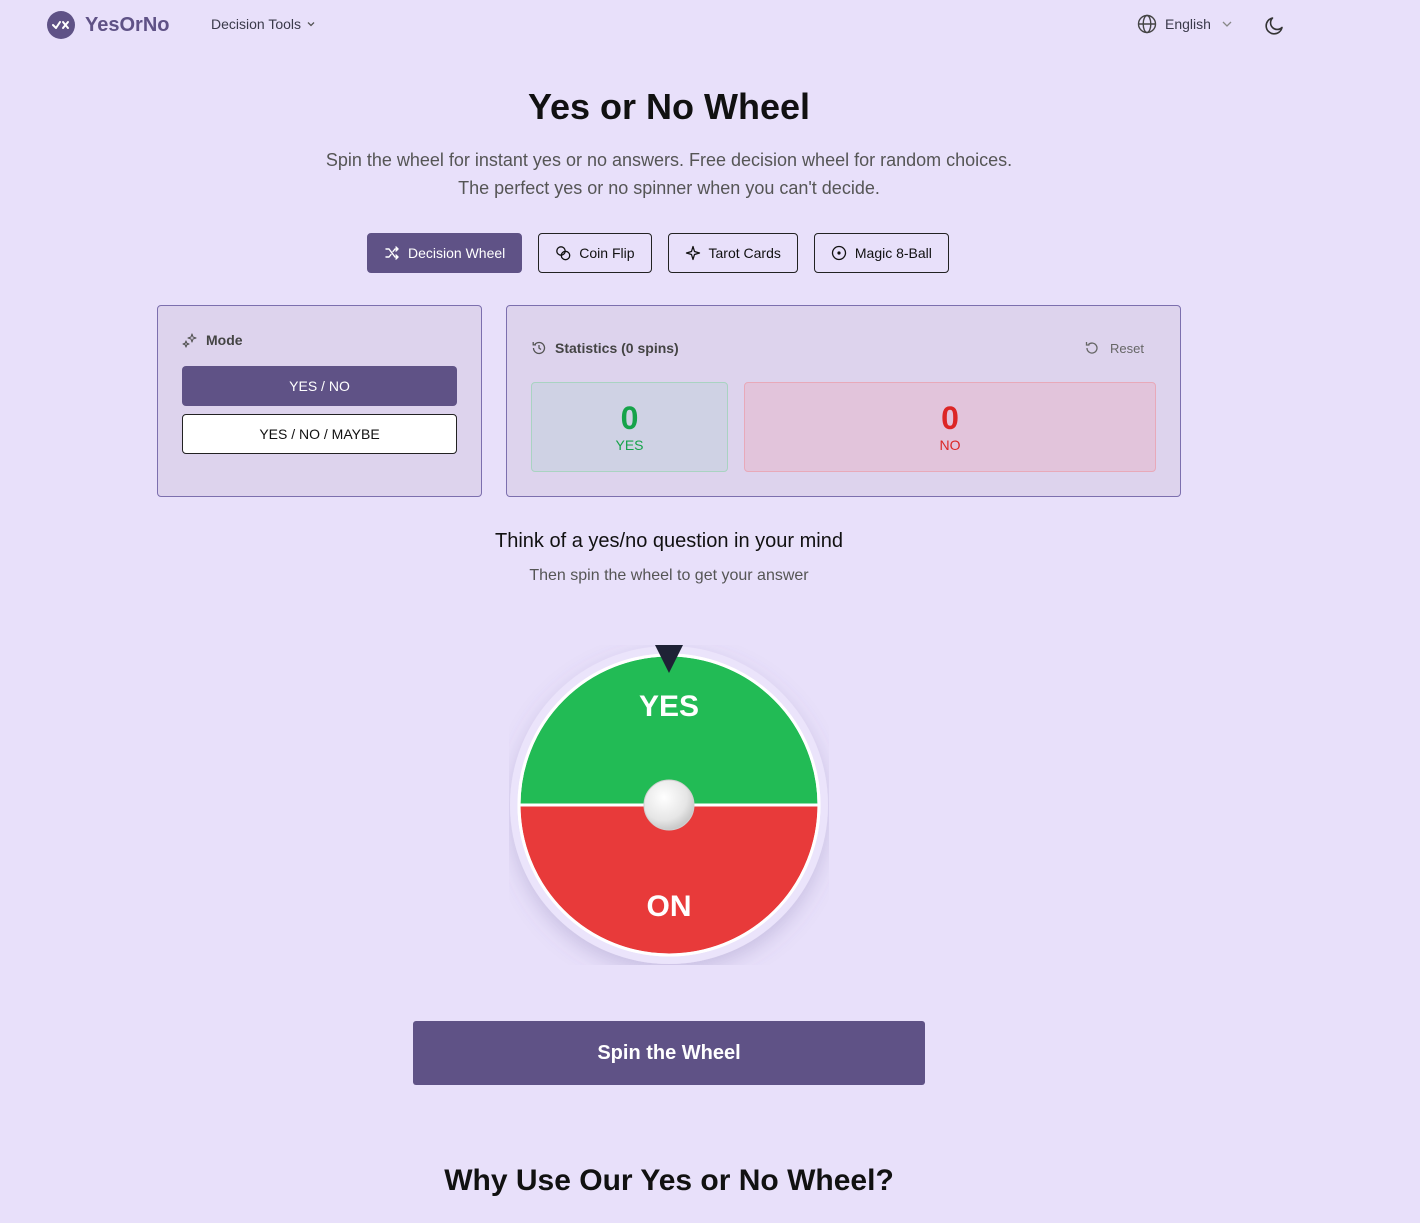  I want to click on check-x-icon, so click(61, 25).